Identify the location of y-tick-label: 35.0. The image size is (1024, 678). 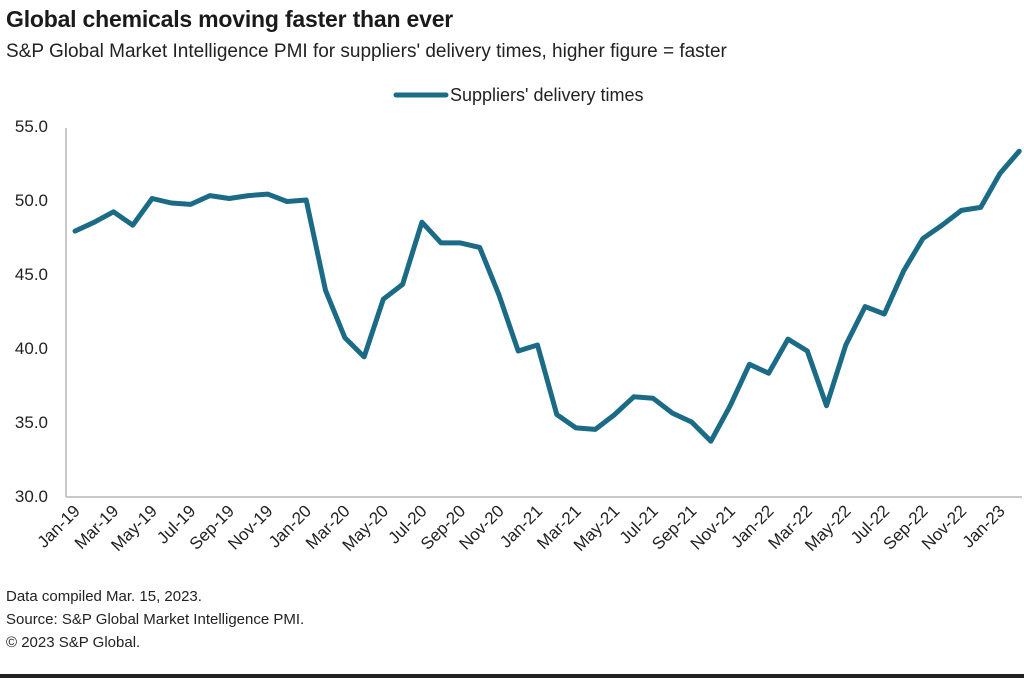
(31, 422).